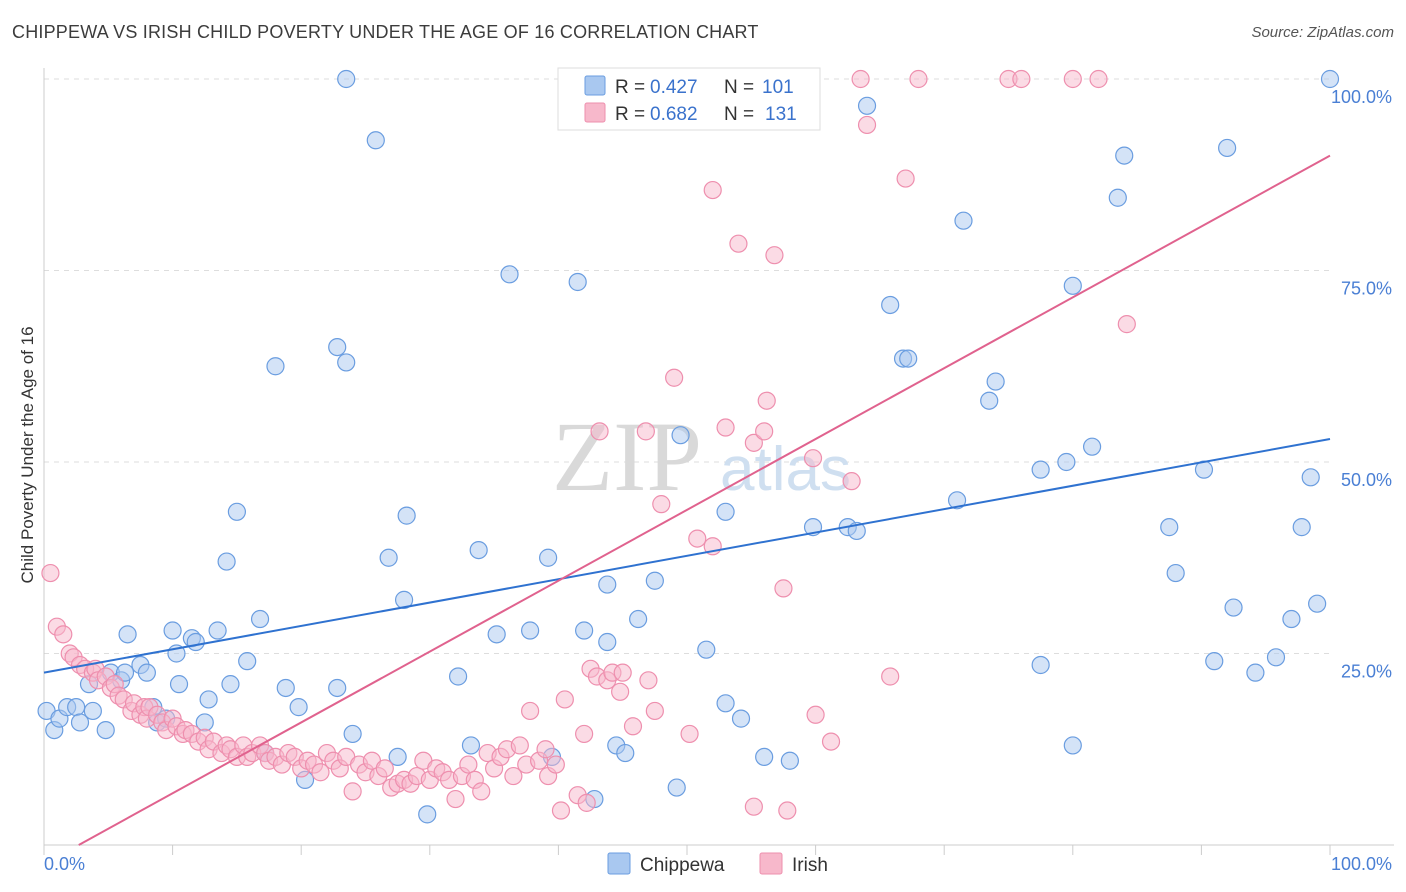 This screenshot has height=892, width=1406. What do you see at coordinates (1366, 289) in the screenshot?
I see `y-tick-label-2: 75.0%` at bounding box center [1366, 289].